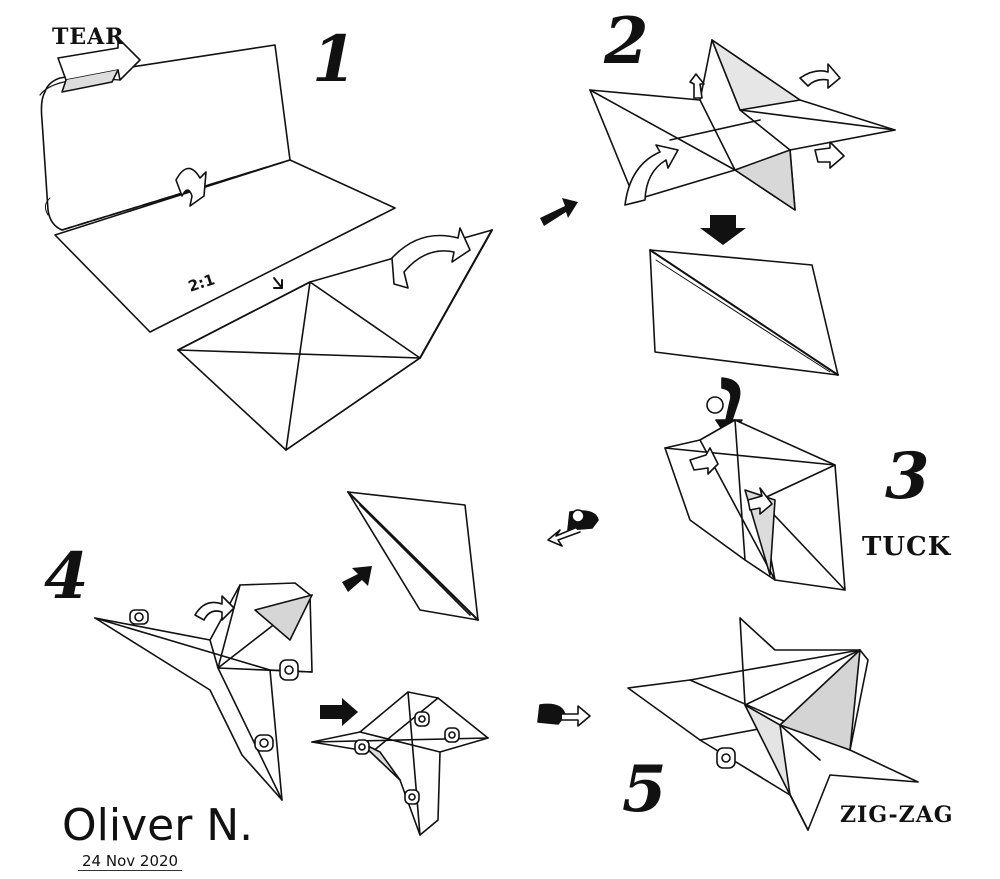 The image size is (1000, 879). Describe the element at coordinates (217, 188) in the screenshot. I see `step1-paper-sheet` at that location.